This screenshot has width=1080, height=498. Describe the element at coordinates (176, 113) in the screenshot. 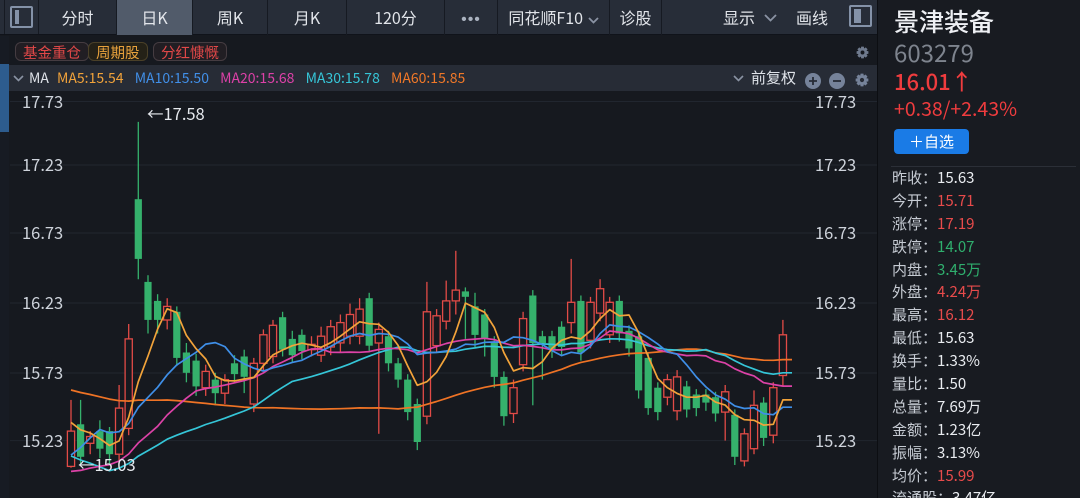

I see `svg-text: ←17.58` at that location.